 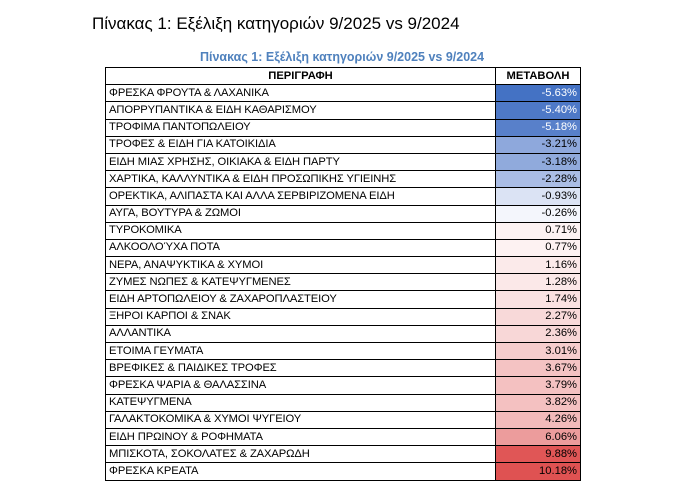 I want to click on change-value-cell: -0.93%, so click(x=538, y=196).